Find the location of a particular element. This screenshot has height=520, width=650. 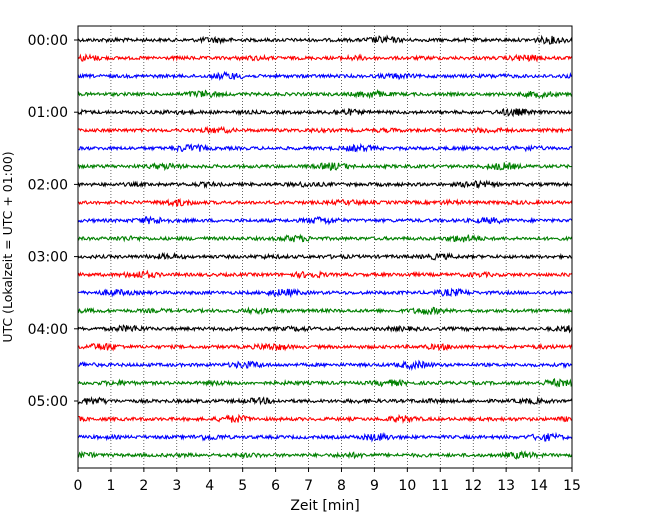

x-tick-label: 13 is located at coordinates (506, 486).